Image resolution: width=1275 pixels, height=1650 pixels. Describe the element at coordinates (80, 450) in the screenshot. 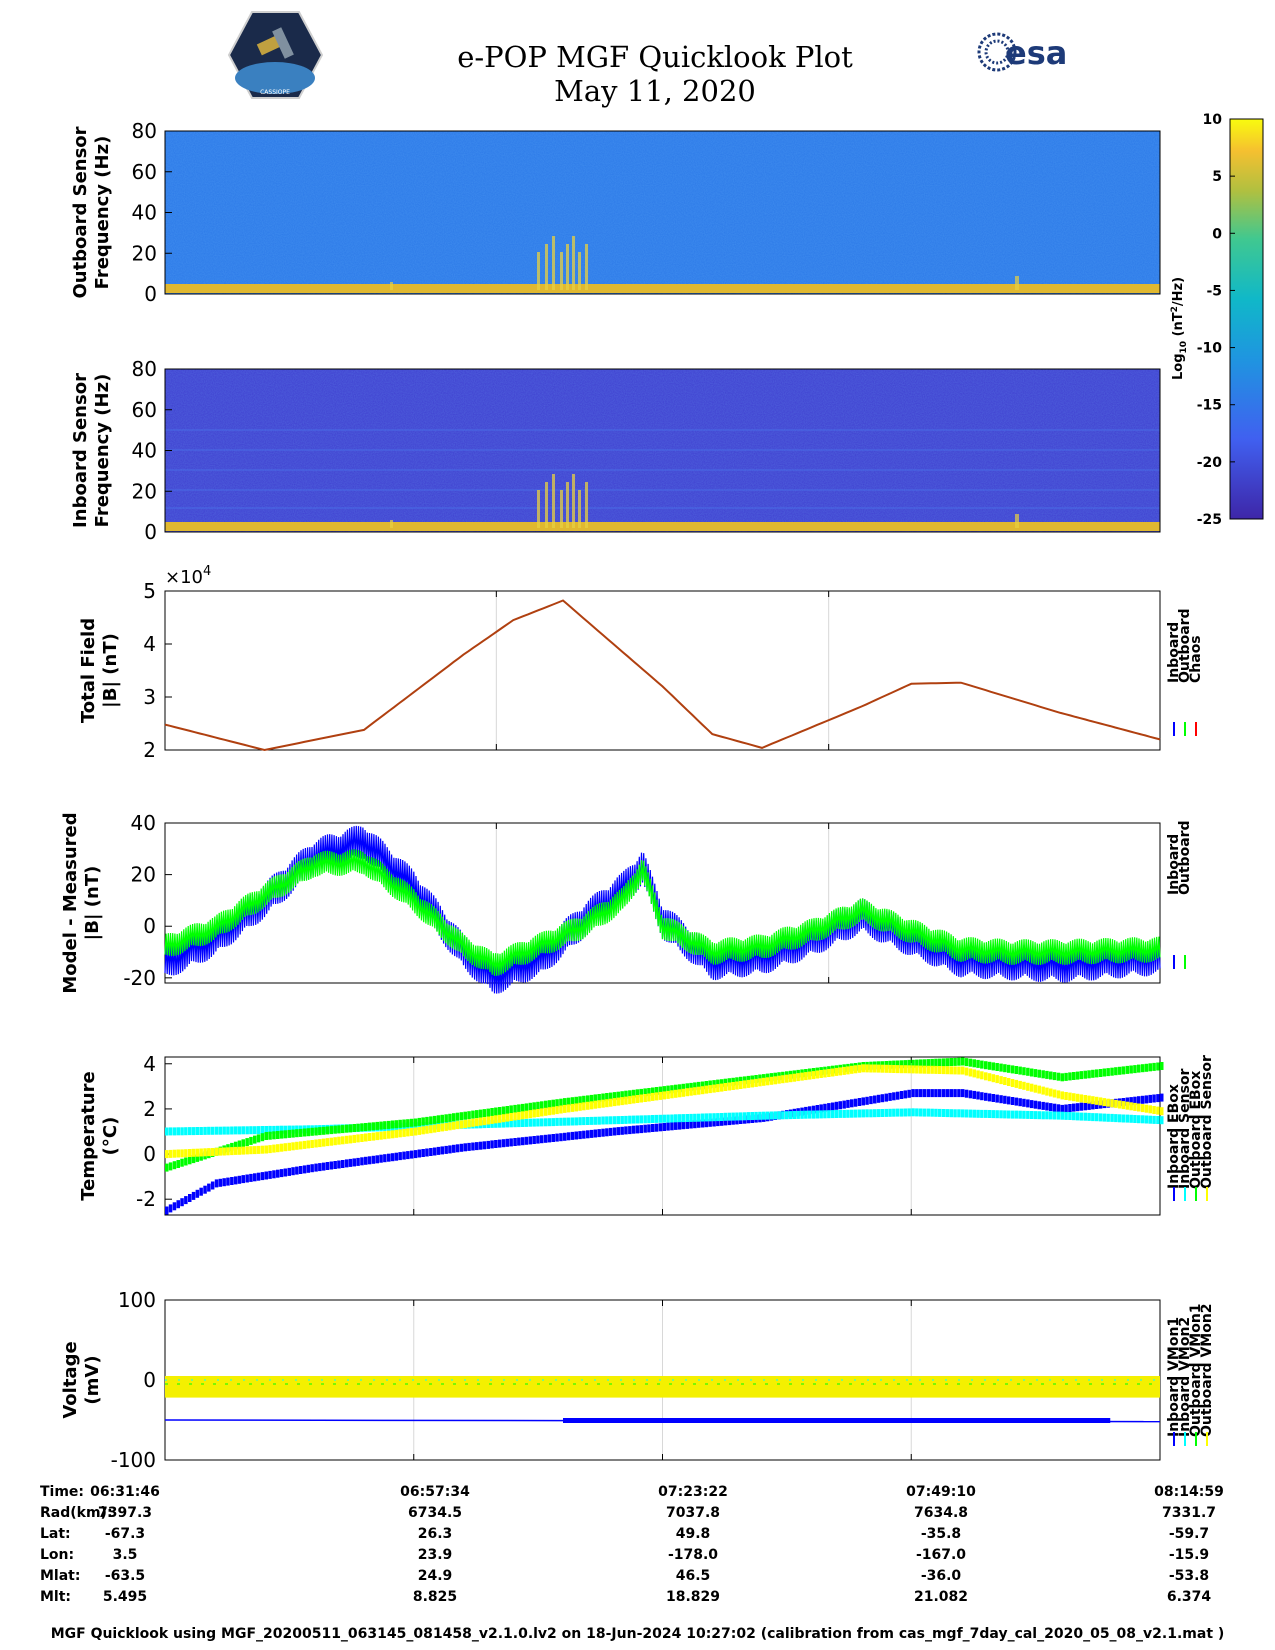

I see `inboard-y-label-line: Inboard Sensor` at that location.